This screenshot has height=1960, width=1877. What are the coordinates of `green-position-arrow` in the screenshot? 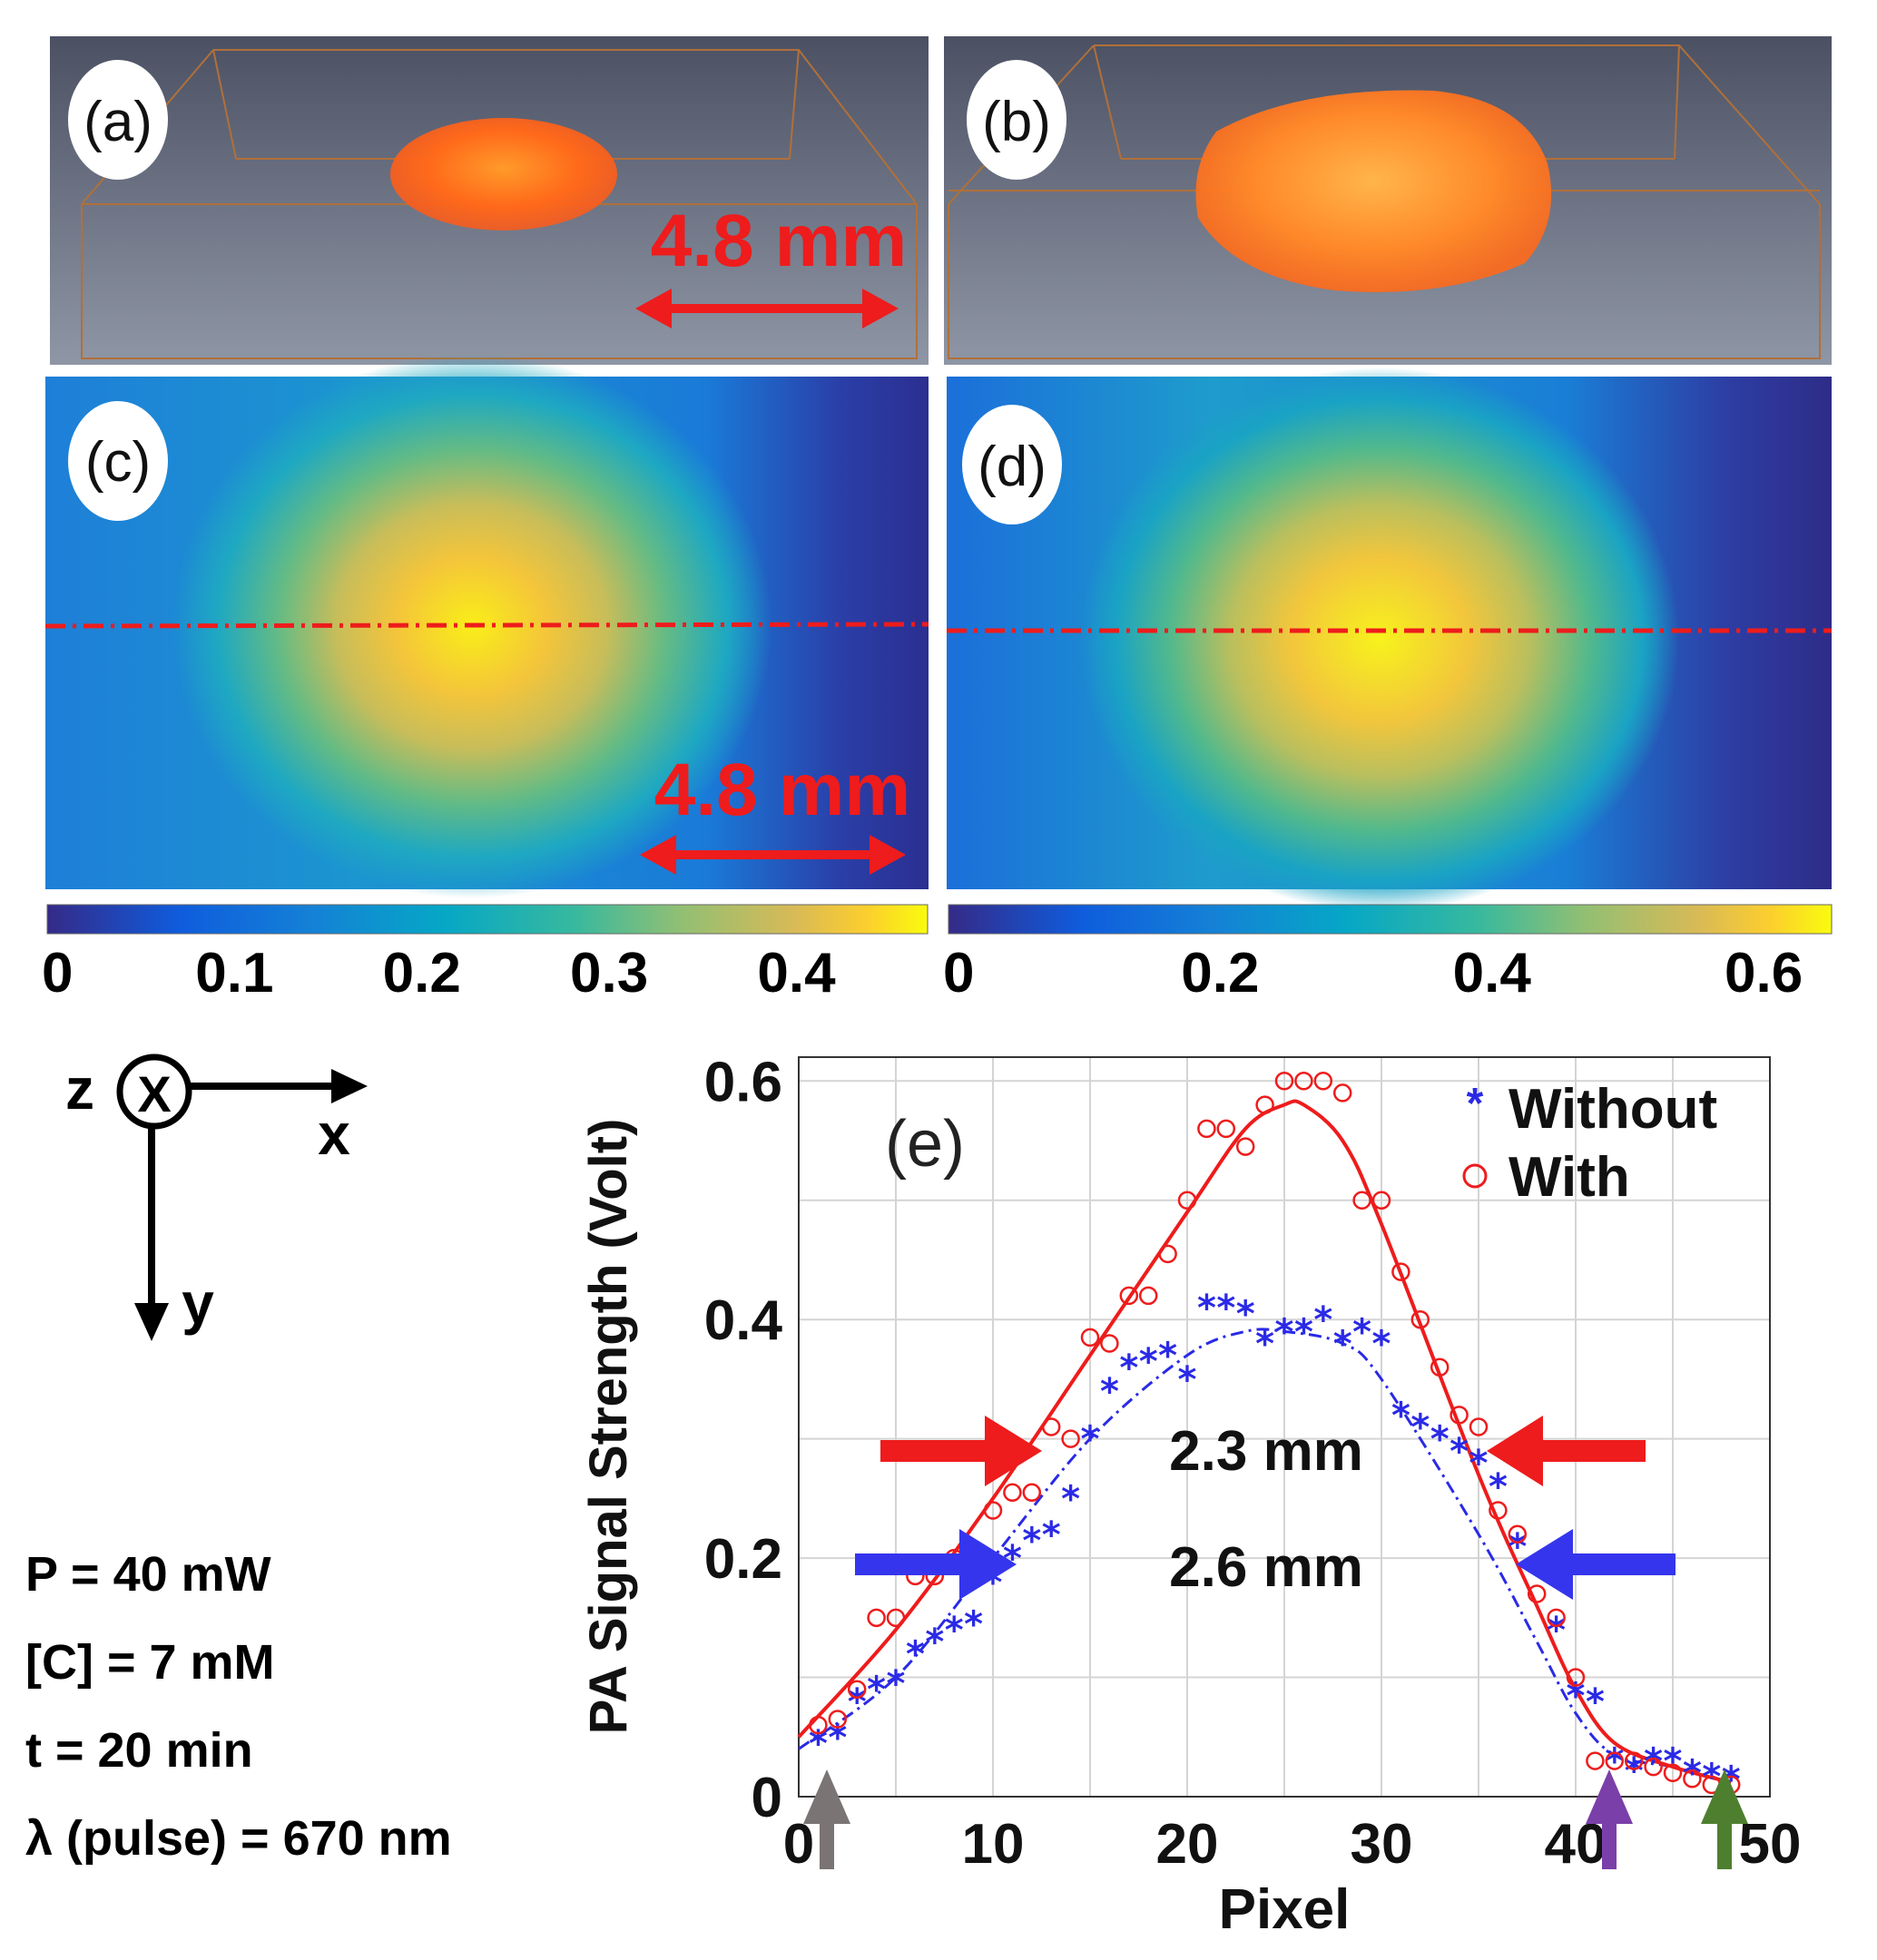 It's located at (1724, 1819).